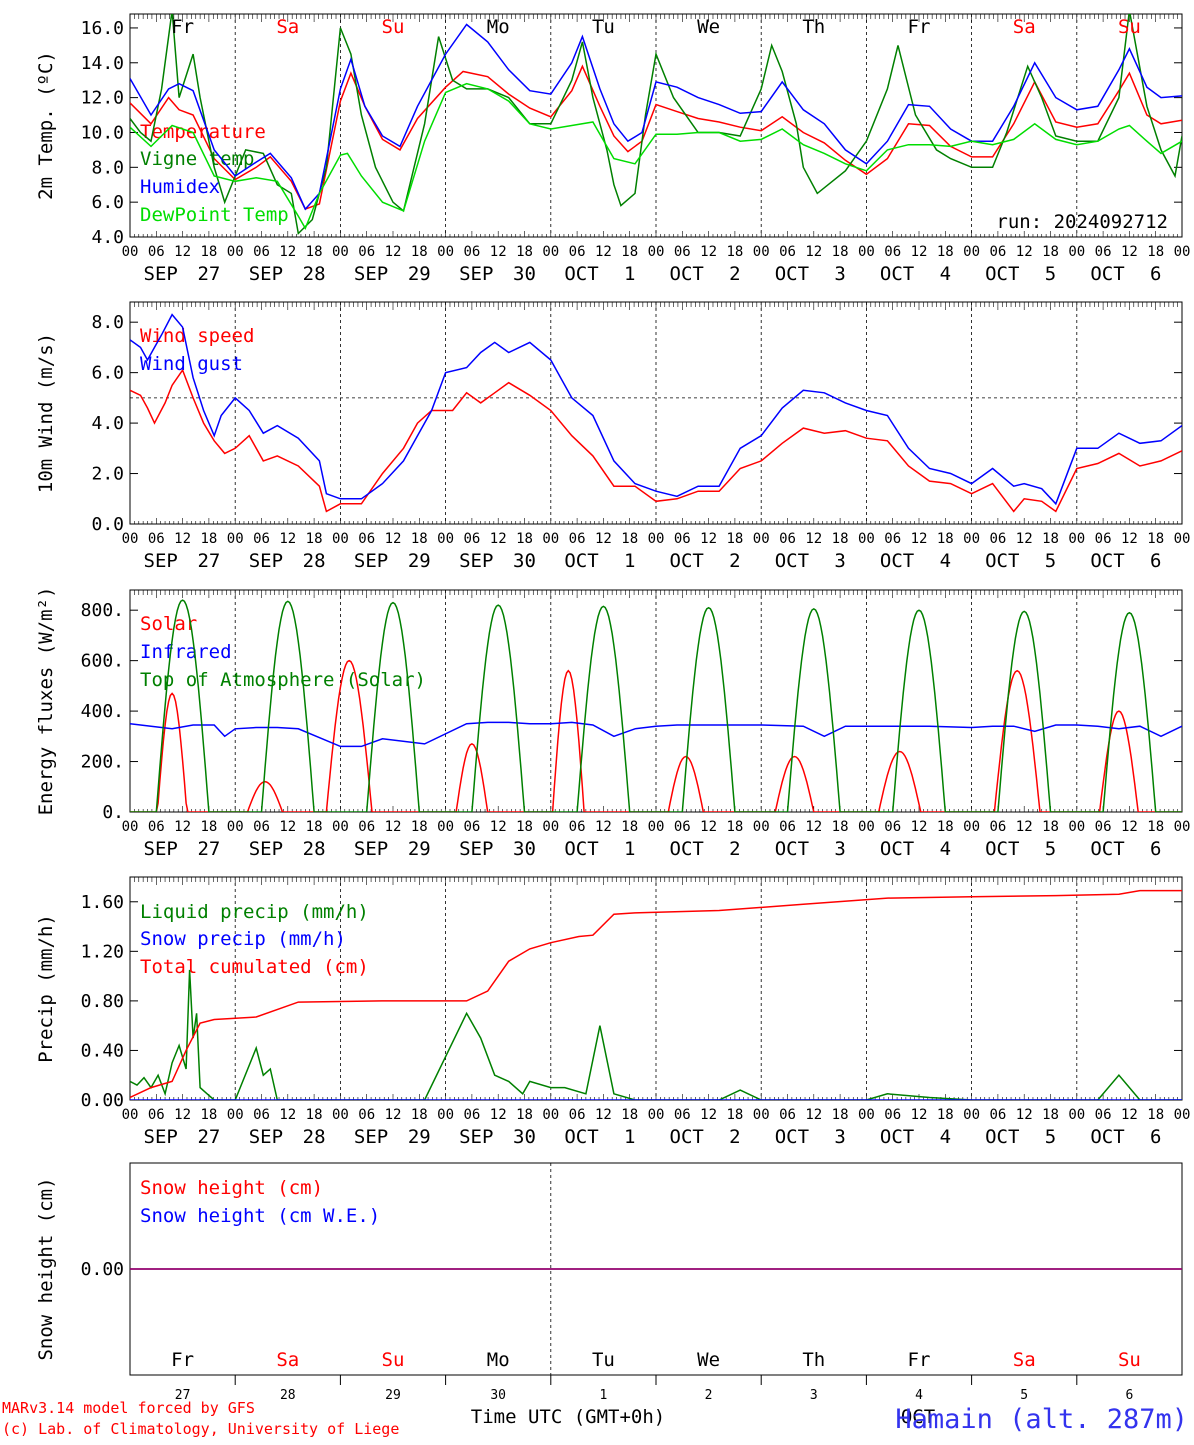  Describe the element at coordinates (231, 1188) in the screenshot. I see `legend-red: Snow height (cm)` at that location.